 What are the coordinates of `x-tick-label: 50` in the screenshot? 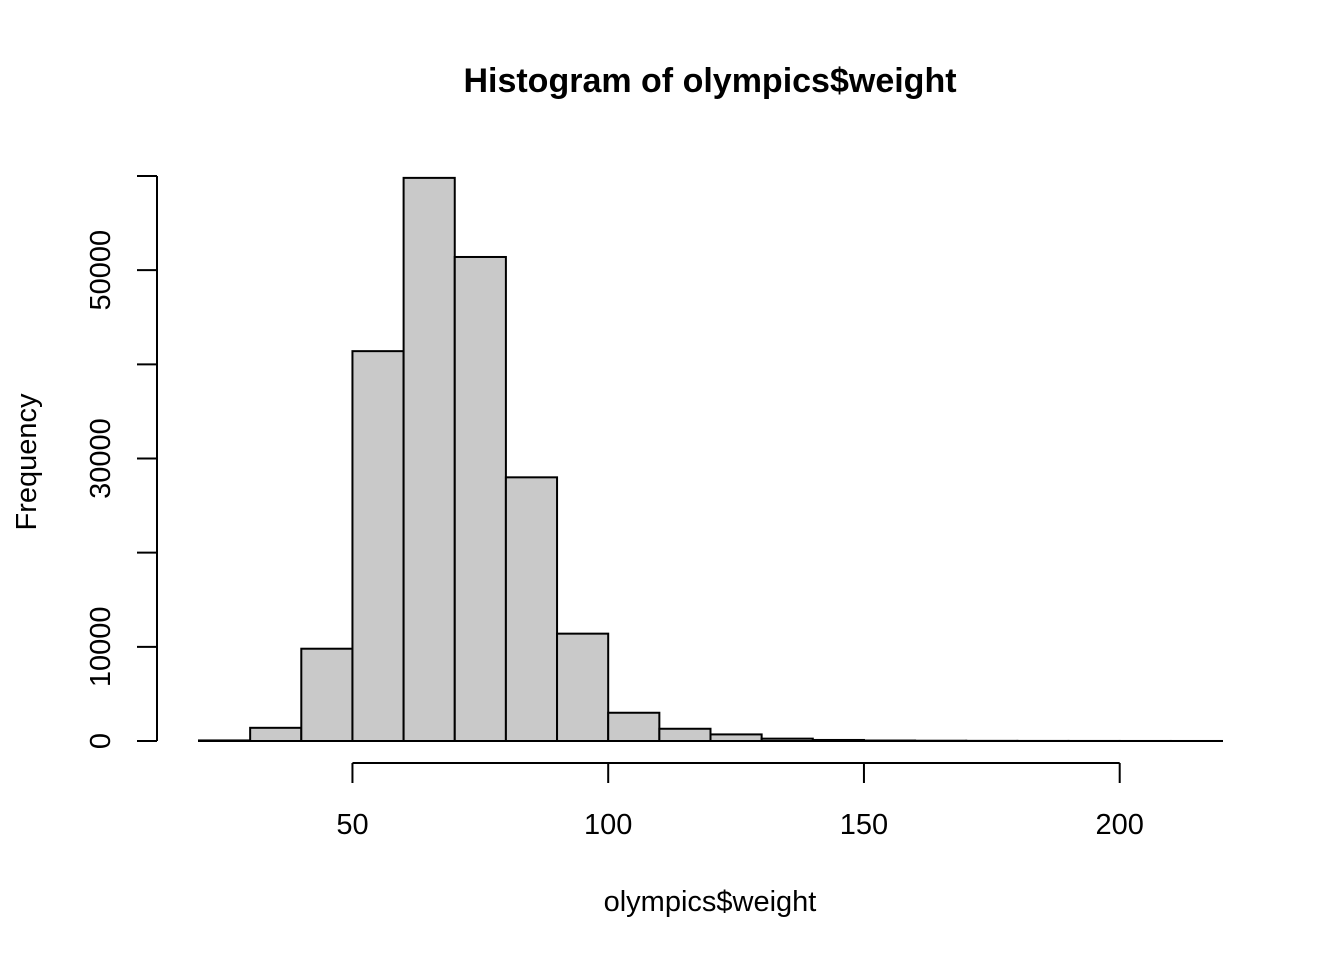 It's located at (352, 825).